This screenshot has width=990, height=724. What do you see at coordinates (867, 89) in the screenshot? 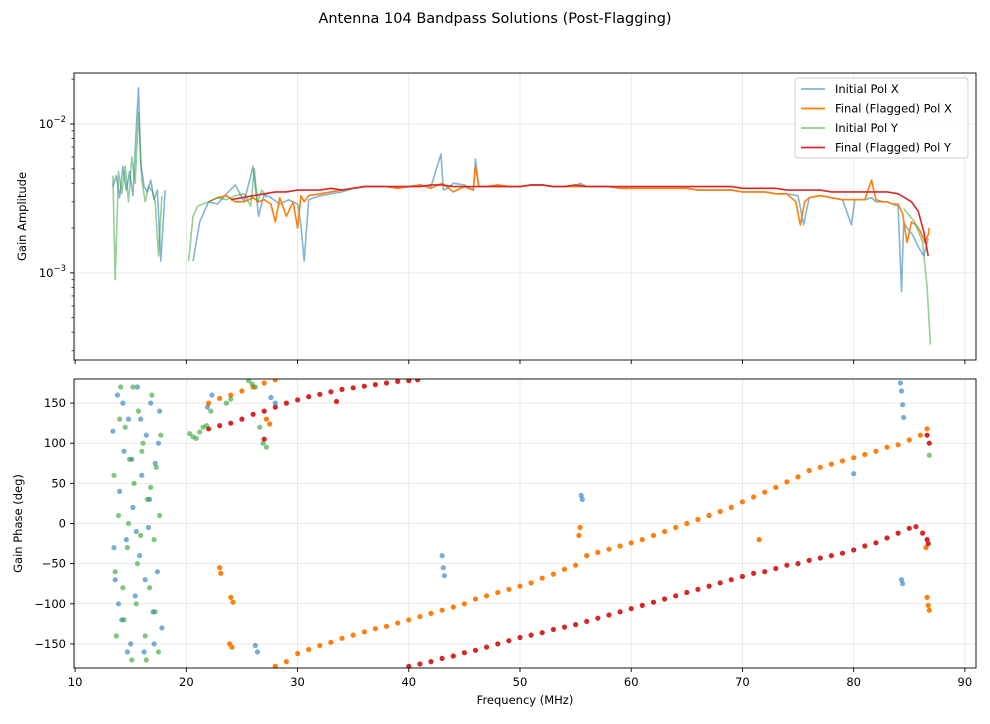
I see `legend-label: Initial Pol X` at bounding box center [867, 89].